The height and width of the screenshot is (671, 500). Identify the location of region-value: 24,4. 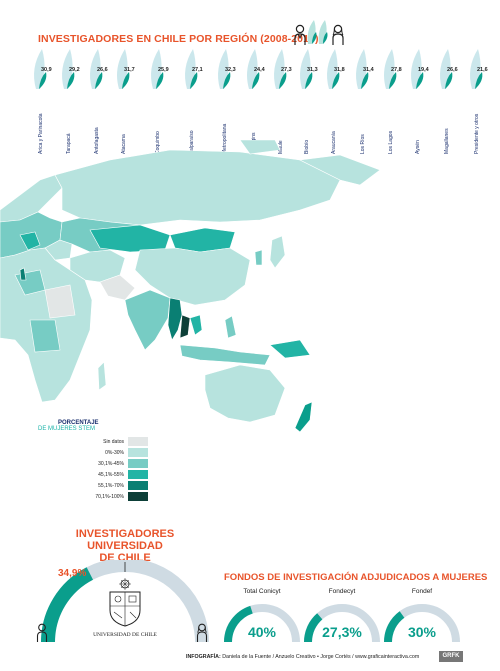
(259, 70).